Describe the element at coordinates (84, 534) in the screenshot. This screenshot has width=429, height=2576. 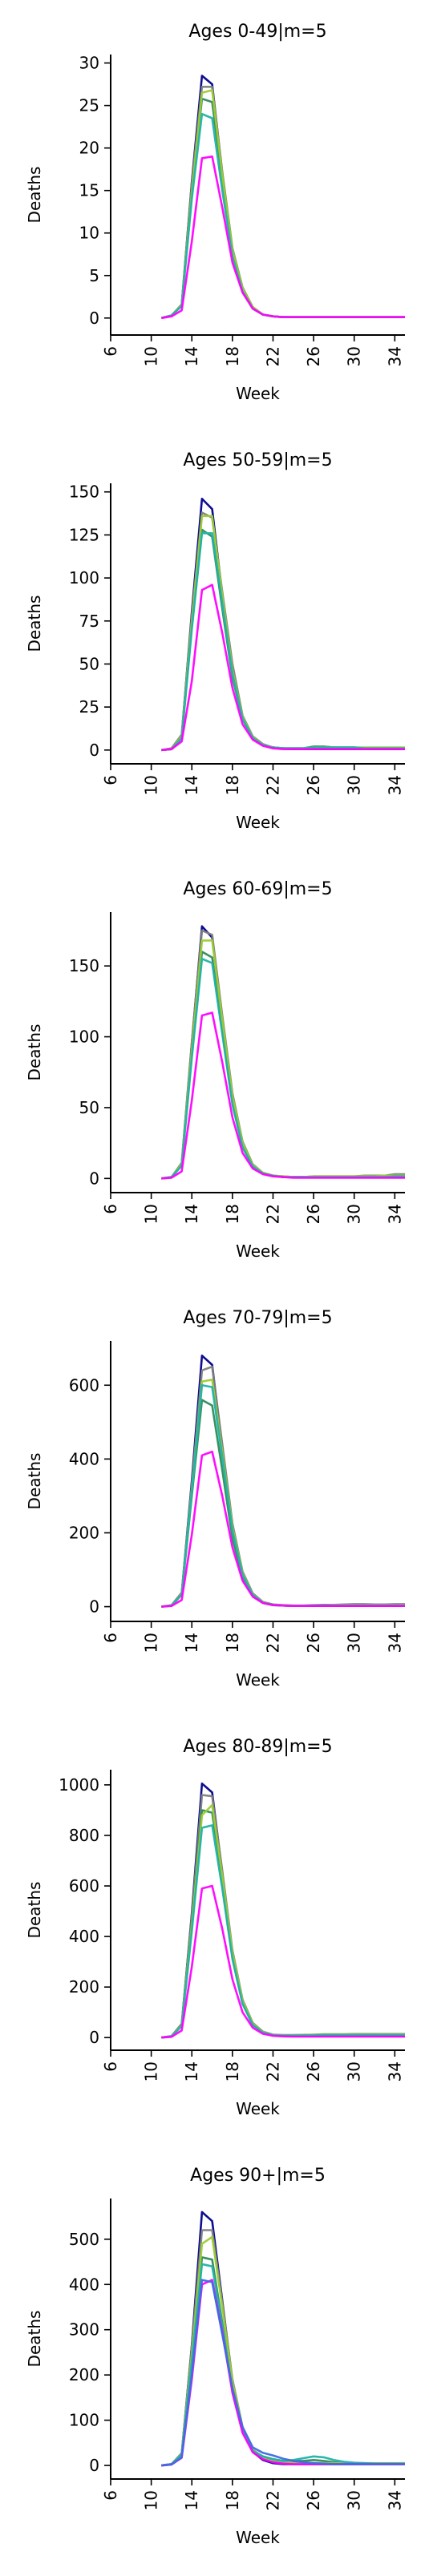
I see `y-tick-label: 125` at that location.